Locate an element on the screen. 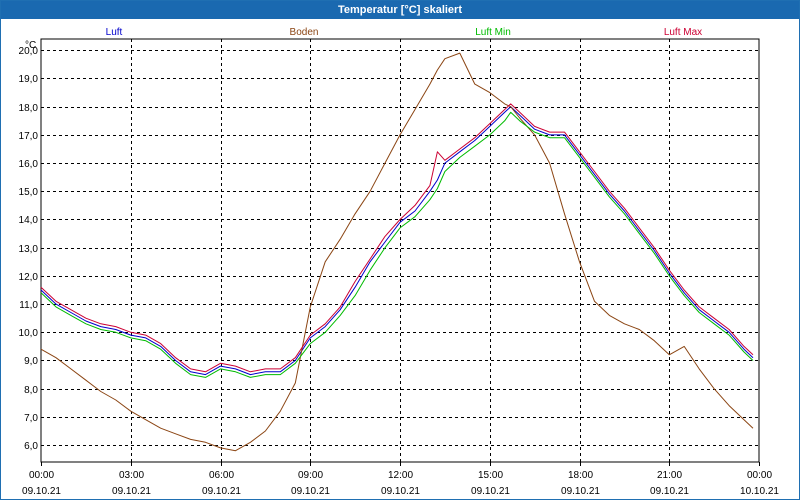  y-tick-label: 11,0 is located at coordinates (28, 305).